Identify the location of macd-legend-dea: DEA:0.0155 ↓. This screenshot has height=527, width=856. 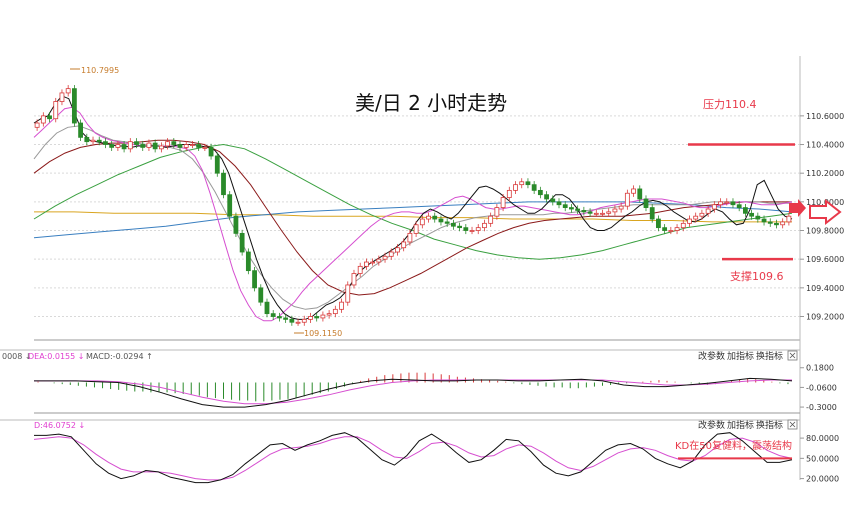
(56, 356).